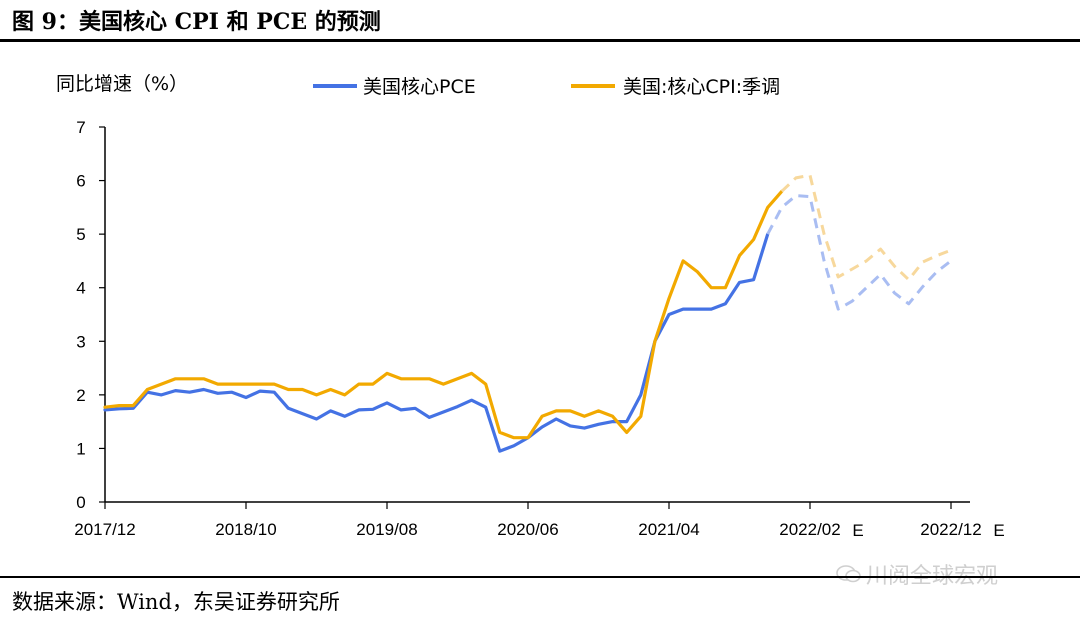  What do you see at coordinates (245, 529) in the screenshot?
I see `x-tick-label: 2018/10` at bounding box center [245, 529].